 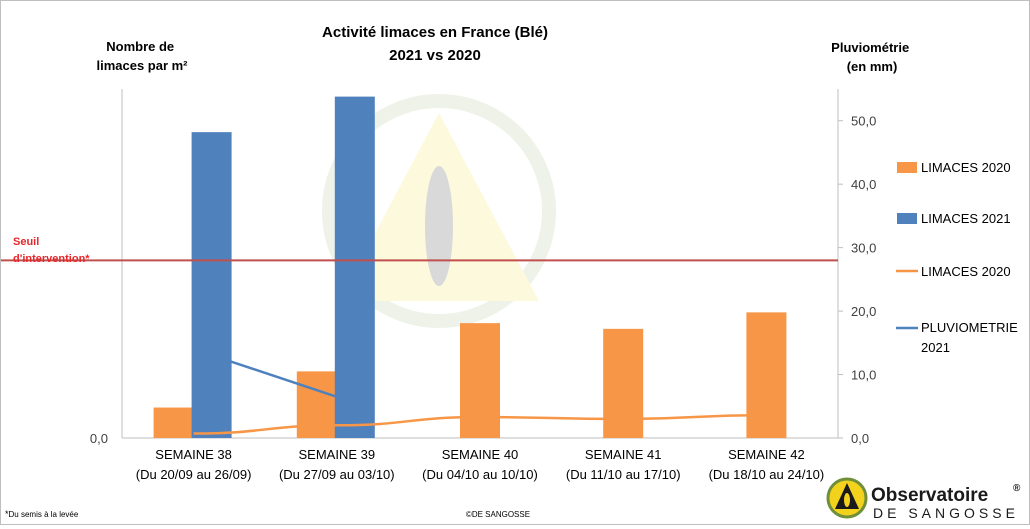 I want to click on brand-reg: ®, so click(x=1017, y=488).